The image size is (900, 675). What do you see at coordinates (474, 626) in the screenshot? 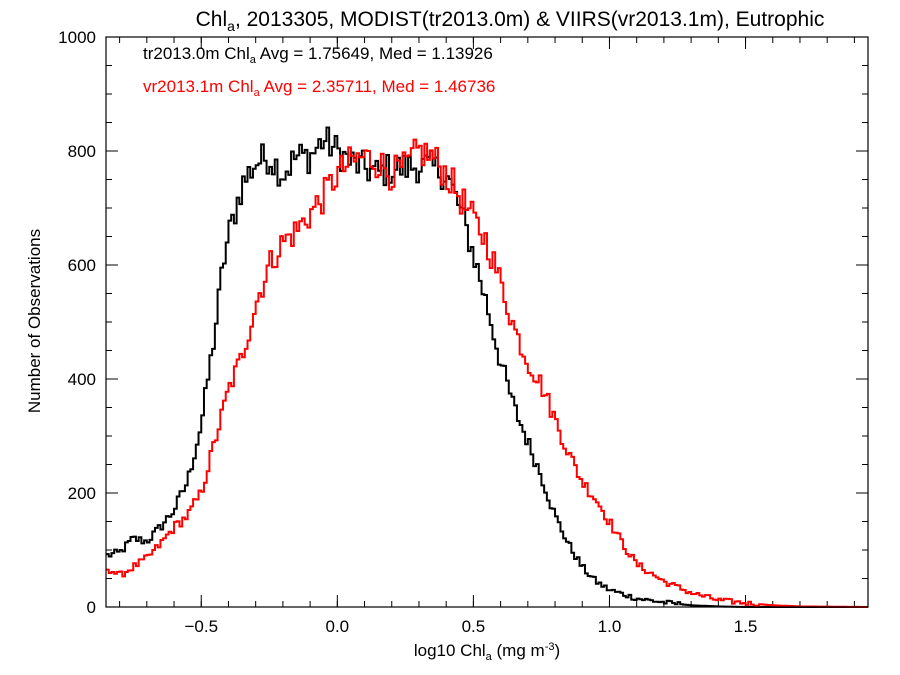
I see `x-tick-label: 0.5` at bounding box center [474, 626].